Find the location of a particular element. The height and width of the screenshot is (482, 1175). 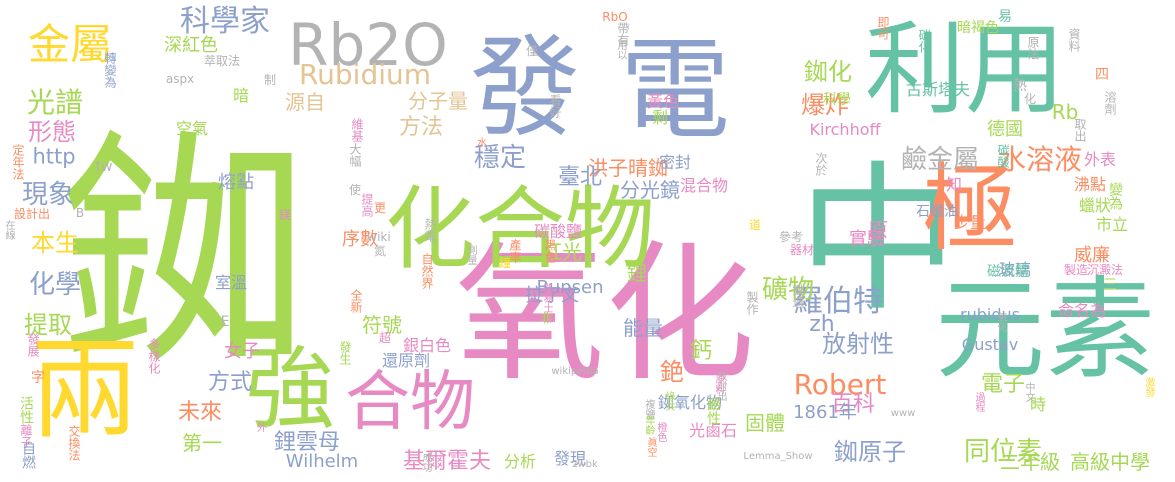

cloud-word: 臺北 is located at coordinates (580, 177).